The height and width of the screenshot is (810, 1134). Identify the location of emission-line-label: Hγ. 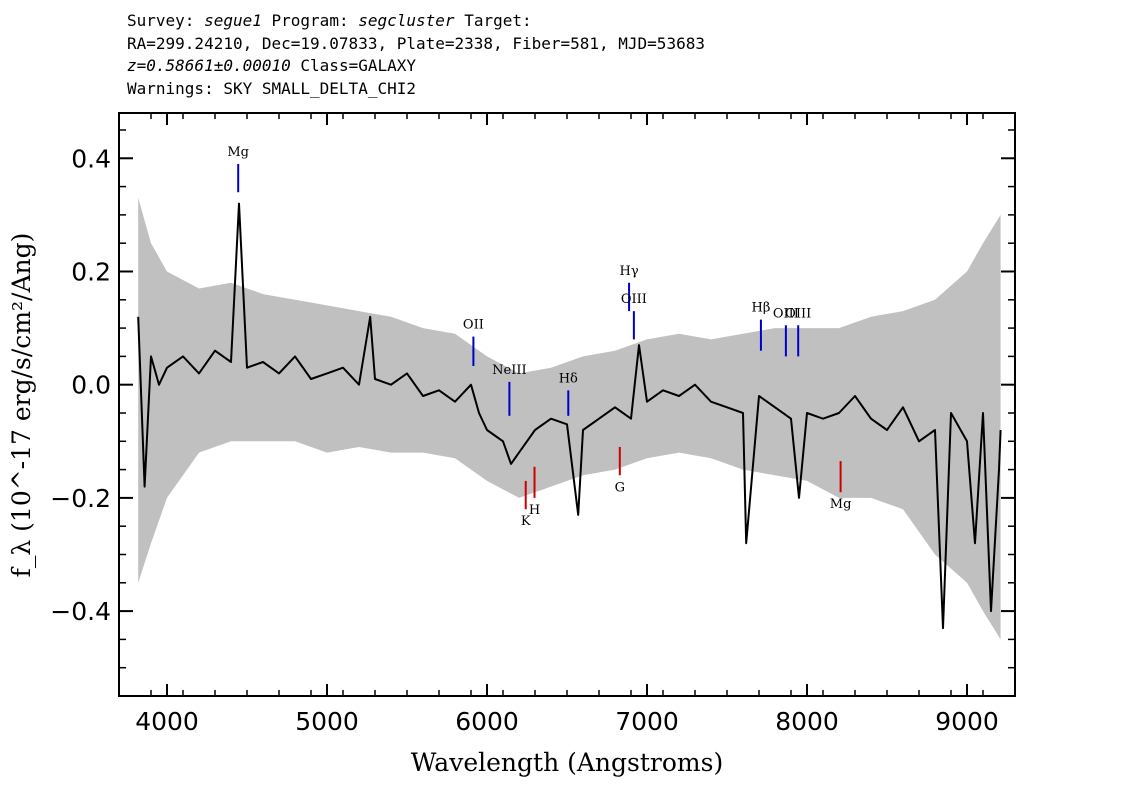
(629, 271).